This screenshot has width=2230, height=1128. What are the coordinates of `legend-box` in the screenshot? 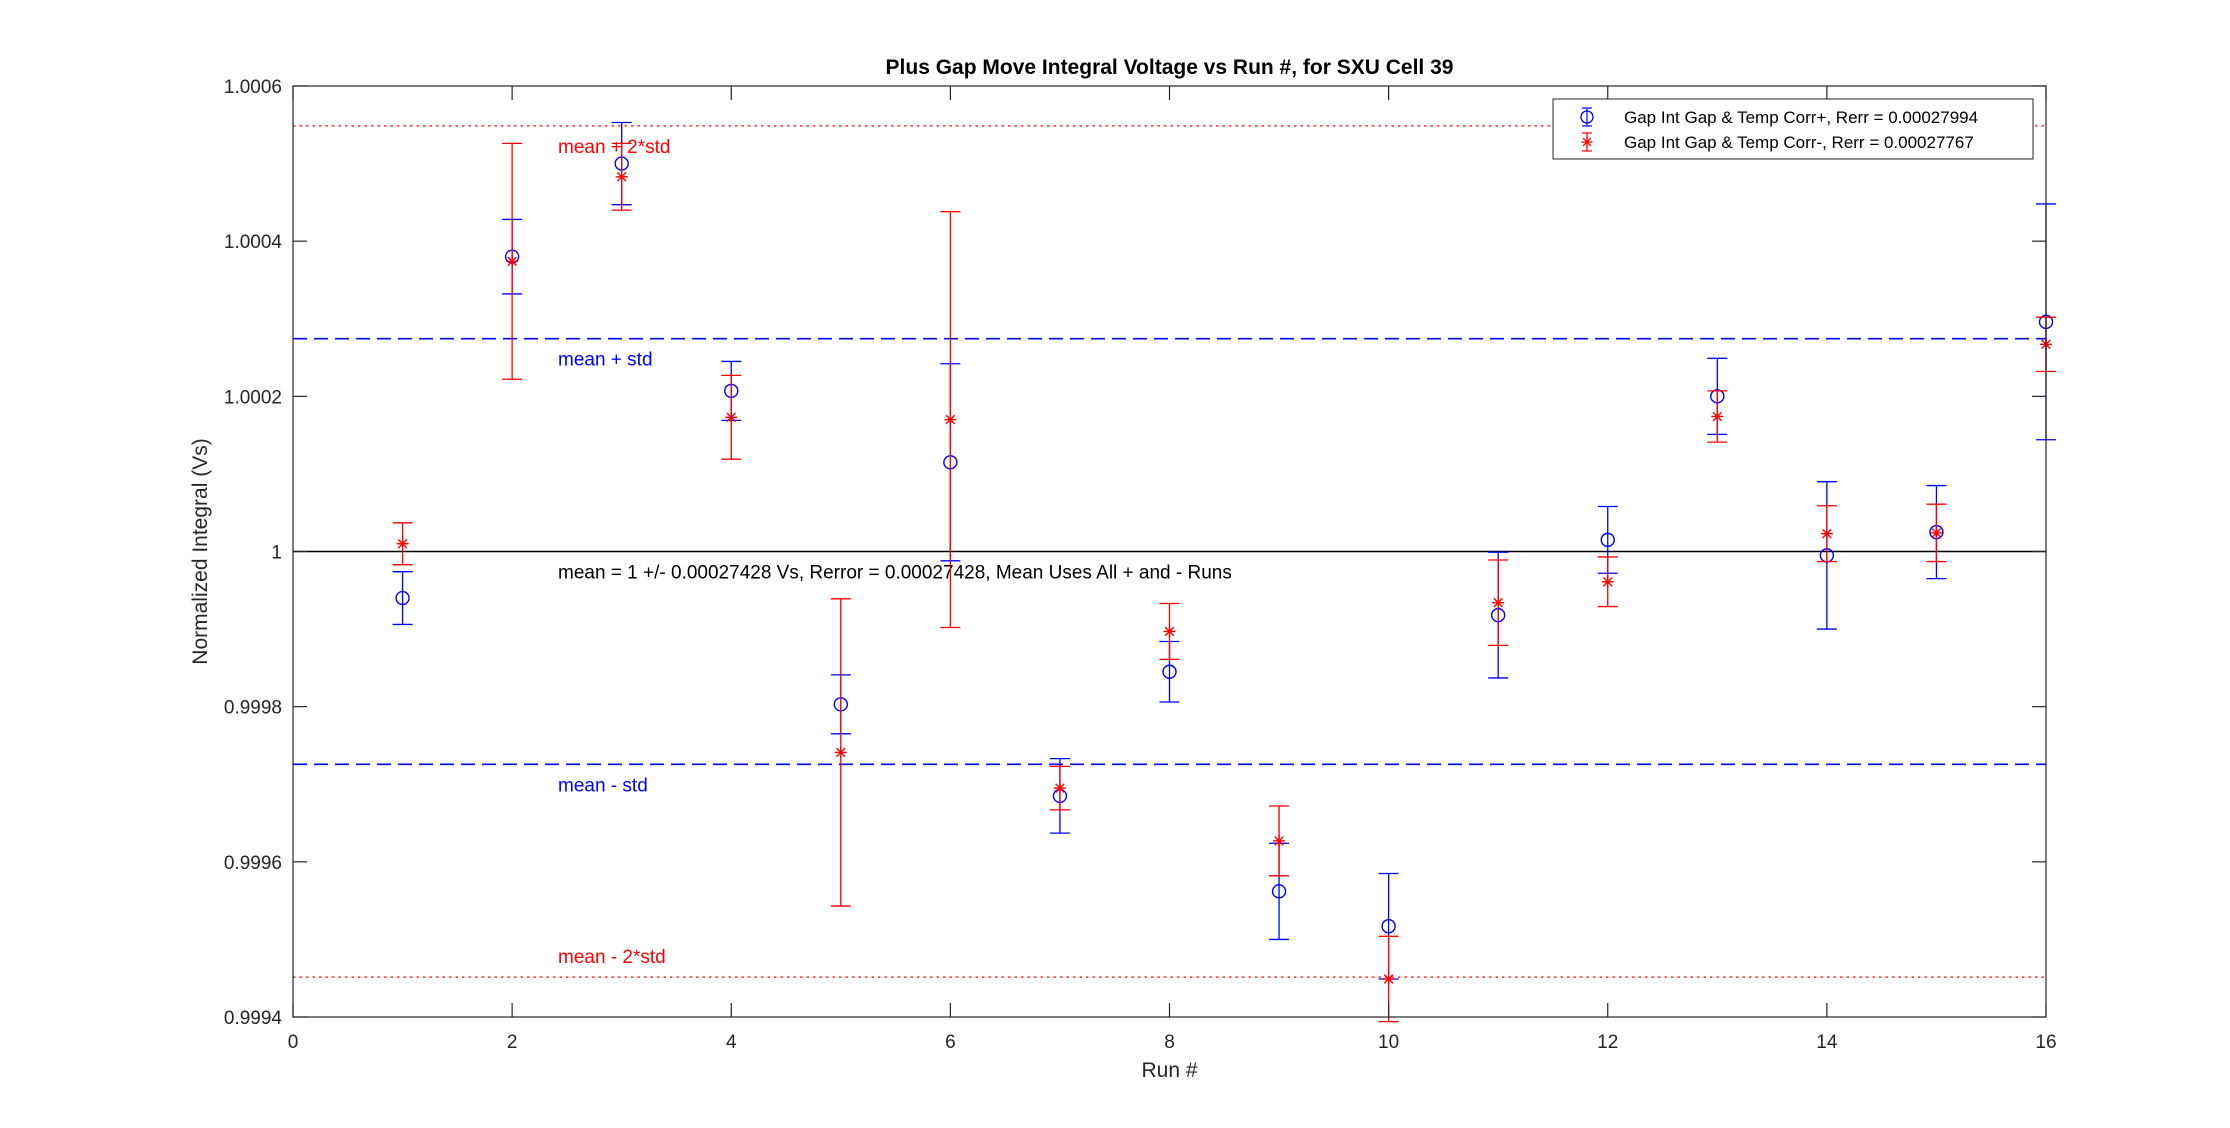 It's located at (1793, 129).